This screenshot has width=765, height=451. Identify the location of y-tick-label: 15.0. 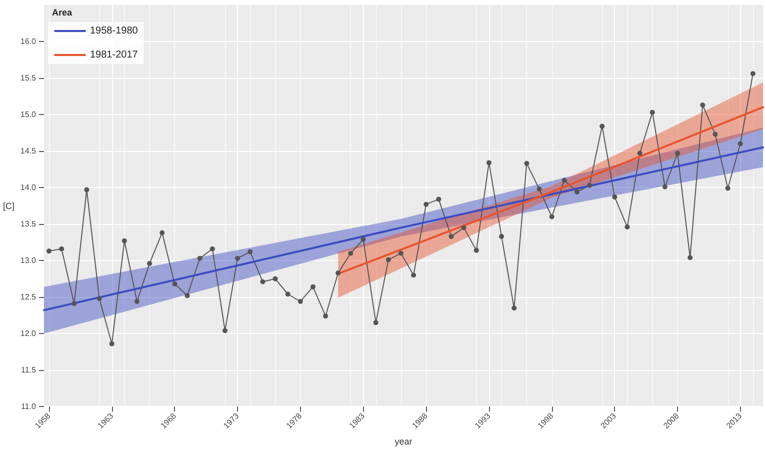
(28, 115).